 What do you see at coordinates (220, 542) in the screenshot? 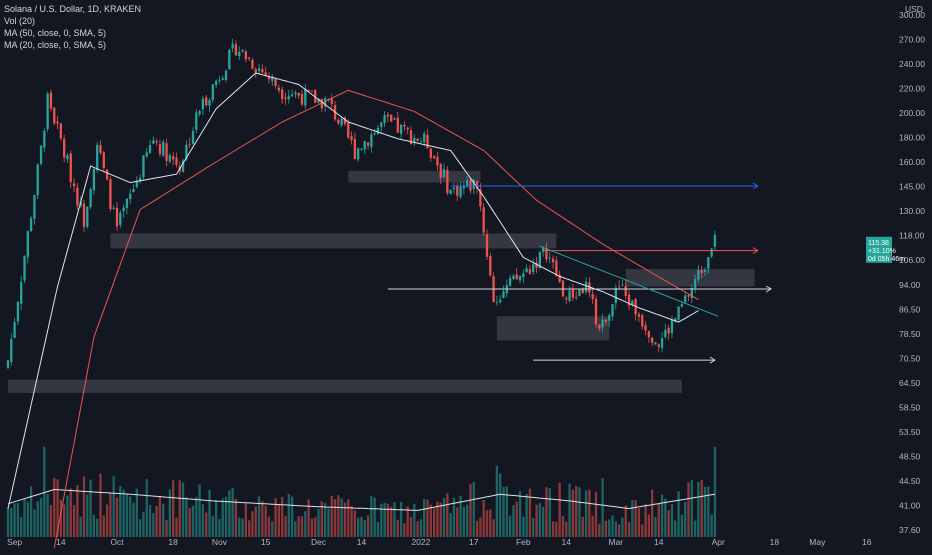
I see `time-tick-label: Nov` at bounding box center [220, 542].